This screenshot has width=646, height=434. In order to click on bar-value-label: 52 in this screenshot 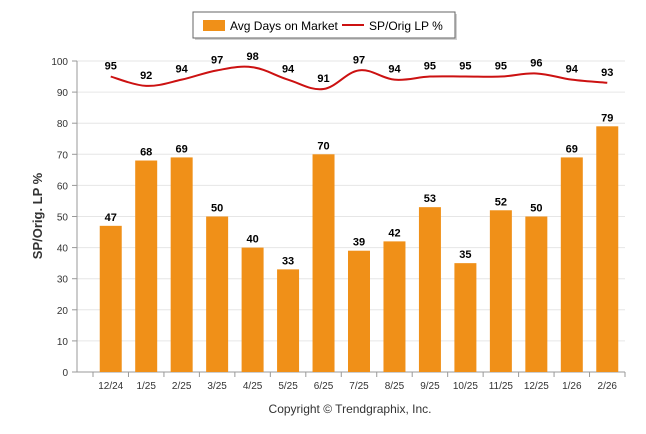, I will do `click(501, 202)`.